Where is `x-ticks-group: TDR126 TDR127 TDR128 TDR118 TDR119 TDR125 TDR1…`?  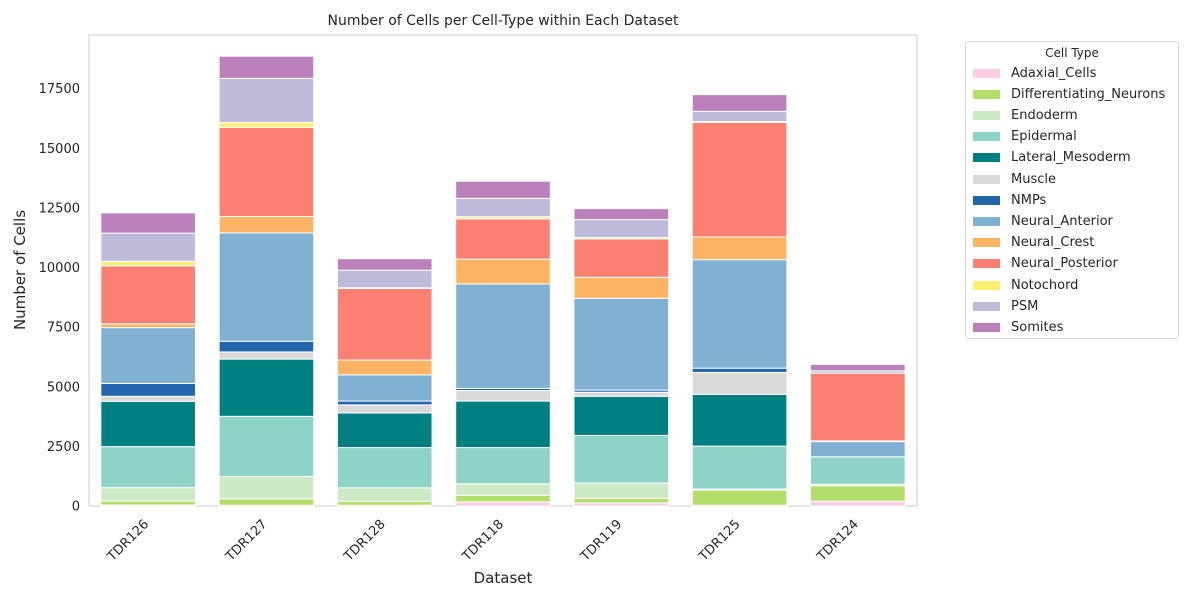 x-ticks-group: TDR126 TDR127 TDR128 TDR118 TDR119 TDR125 TDR1… is located at coordinates (483, 541).